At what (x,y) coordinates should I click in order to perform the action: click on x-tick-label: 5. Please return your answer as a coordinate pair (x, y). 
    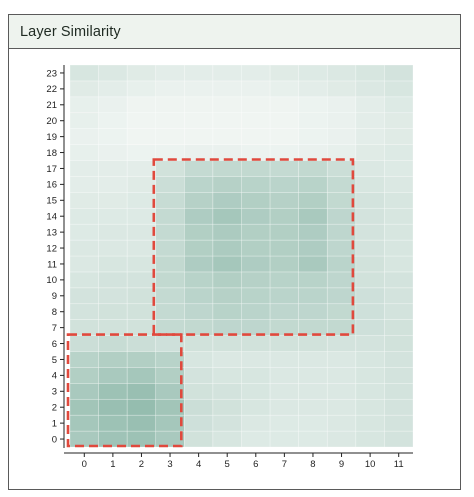
    Looking at the image, I should click on (227, 464).